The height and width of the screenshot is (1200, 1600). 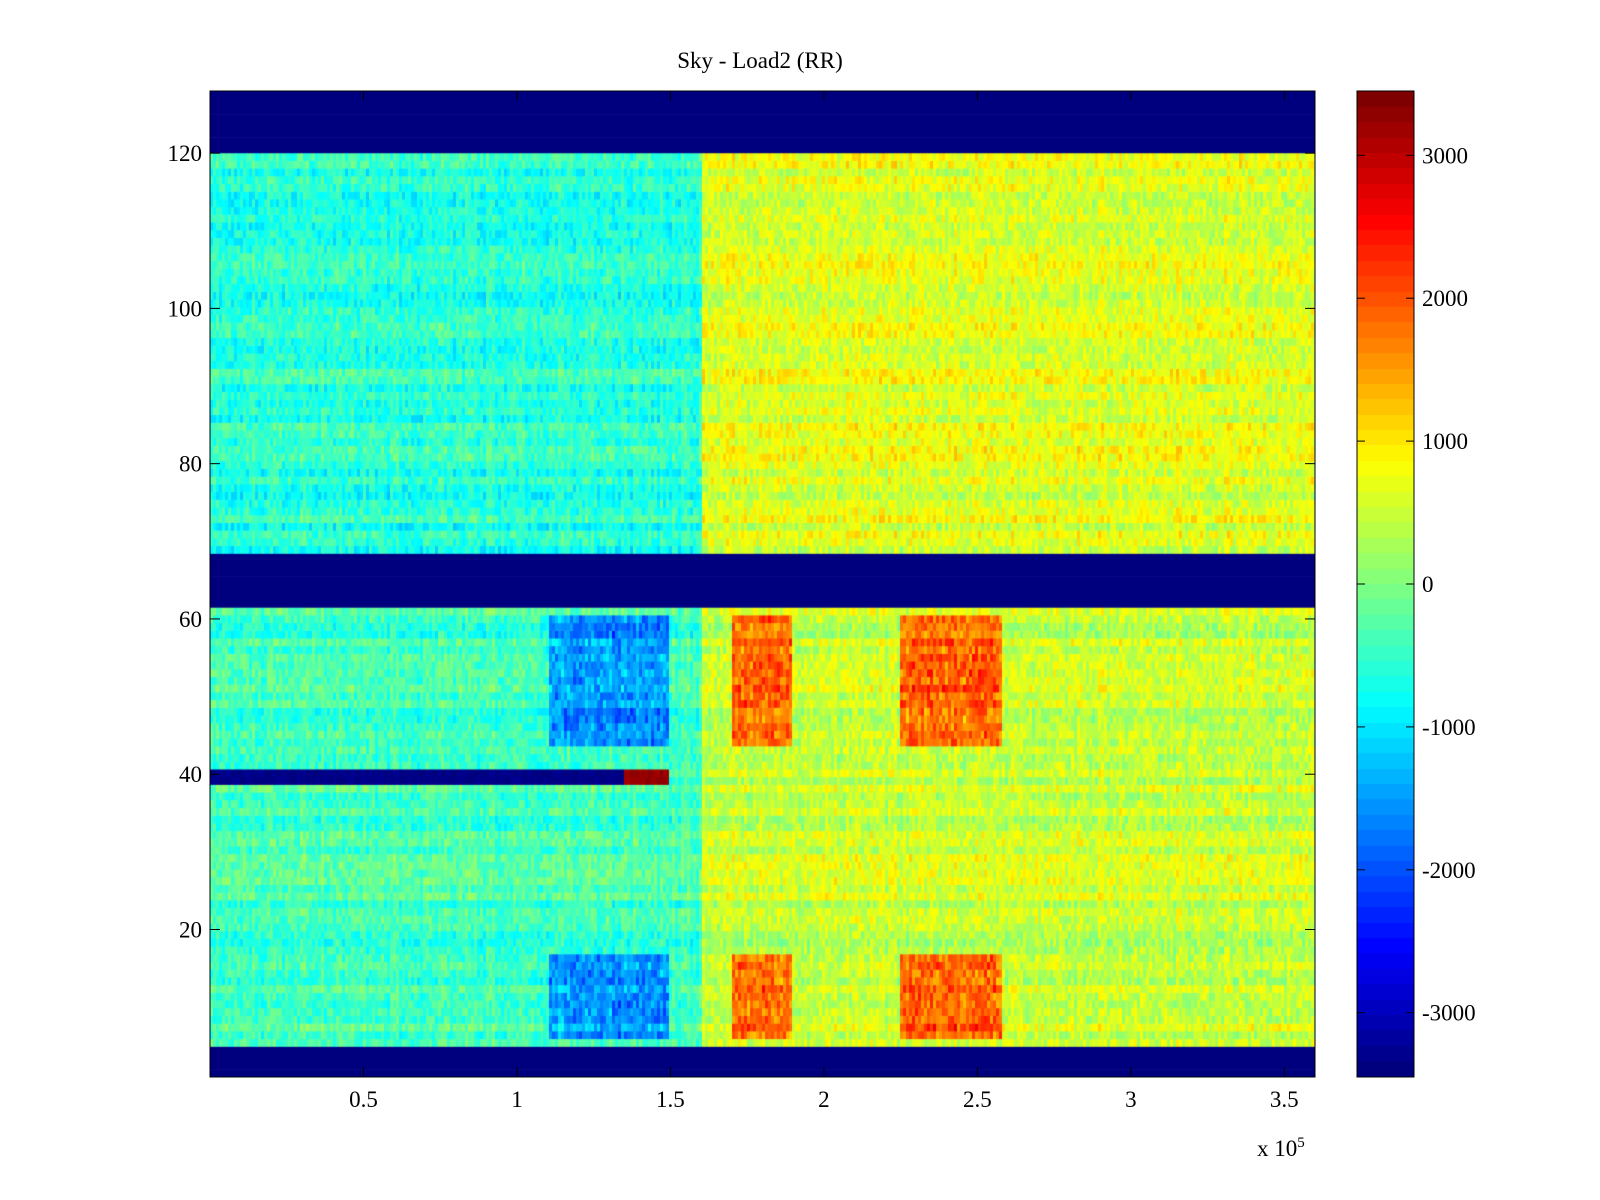 What do you see at coordinates (759, 60) in the screenshot?
I see `chart-title: Sky - Load2 (RR)` at bounding box center [759, 60].